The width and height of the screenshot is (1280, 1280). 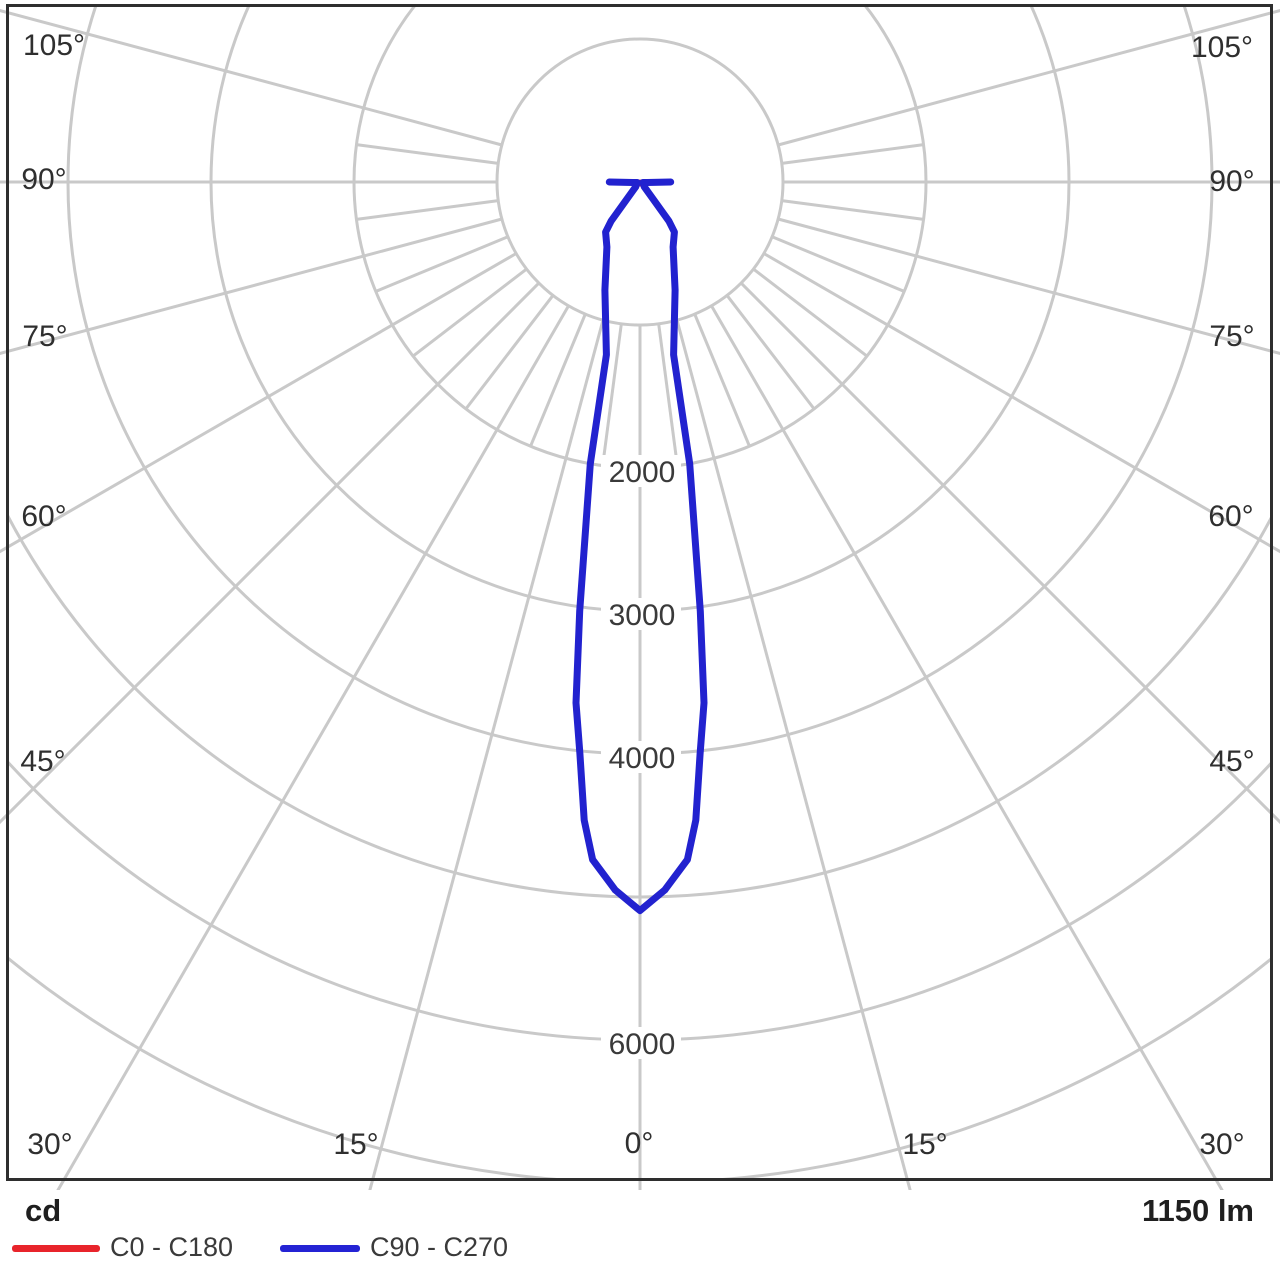 What do you see at coordinates (172, 1247) in the screenshot?
I see `legend-label-0: C0 - C180` at bounding box center [172, 1247].